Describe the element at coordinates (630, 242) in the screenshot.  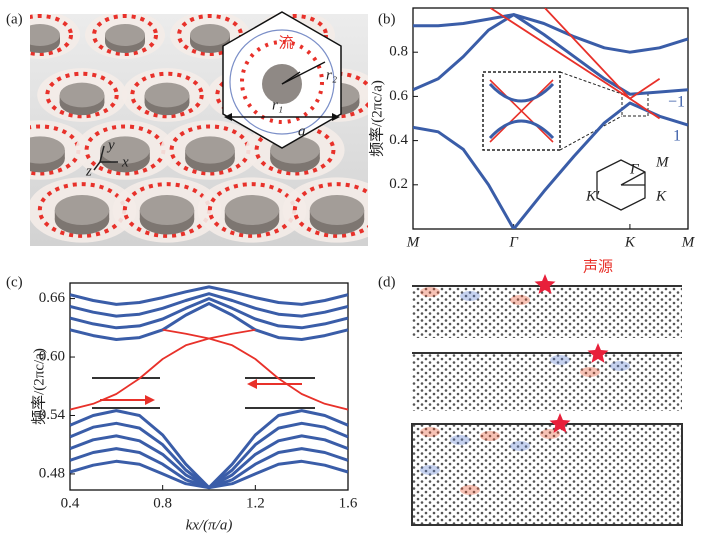
I see `x-tick-label: K` at that location.